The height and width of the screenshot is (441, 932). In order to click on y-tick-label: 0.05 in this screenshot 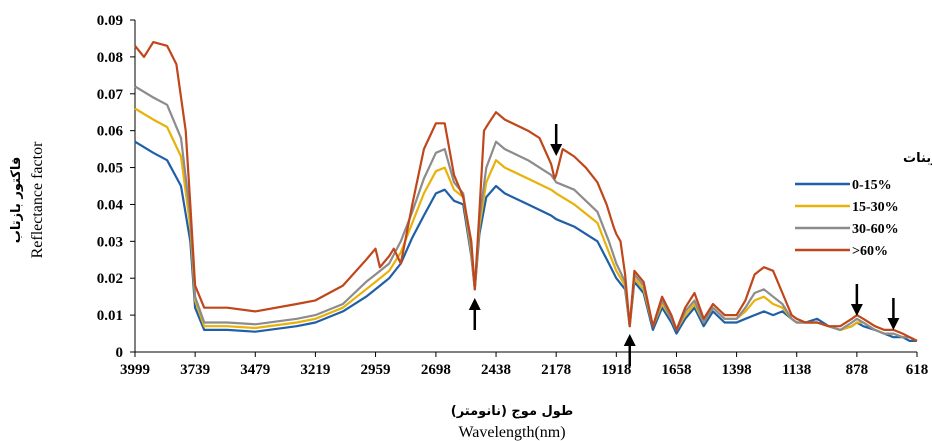, I will do `click(110, 169)`.